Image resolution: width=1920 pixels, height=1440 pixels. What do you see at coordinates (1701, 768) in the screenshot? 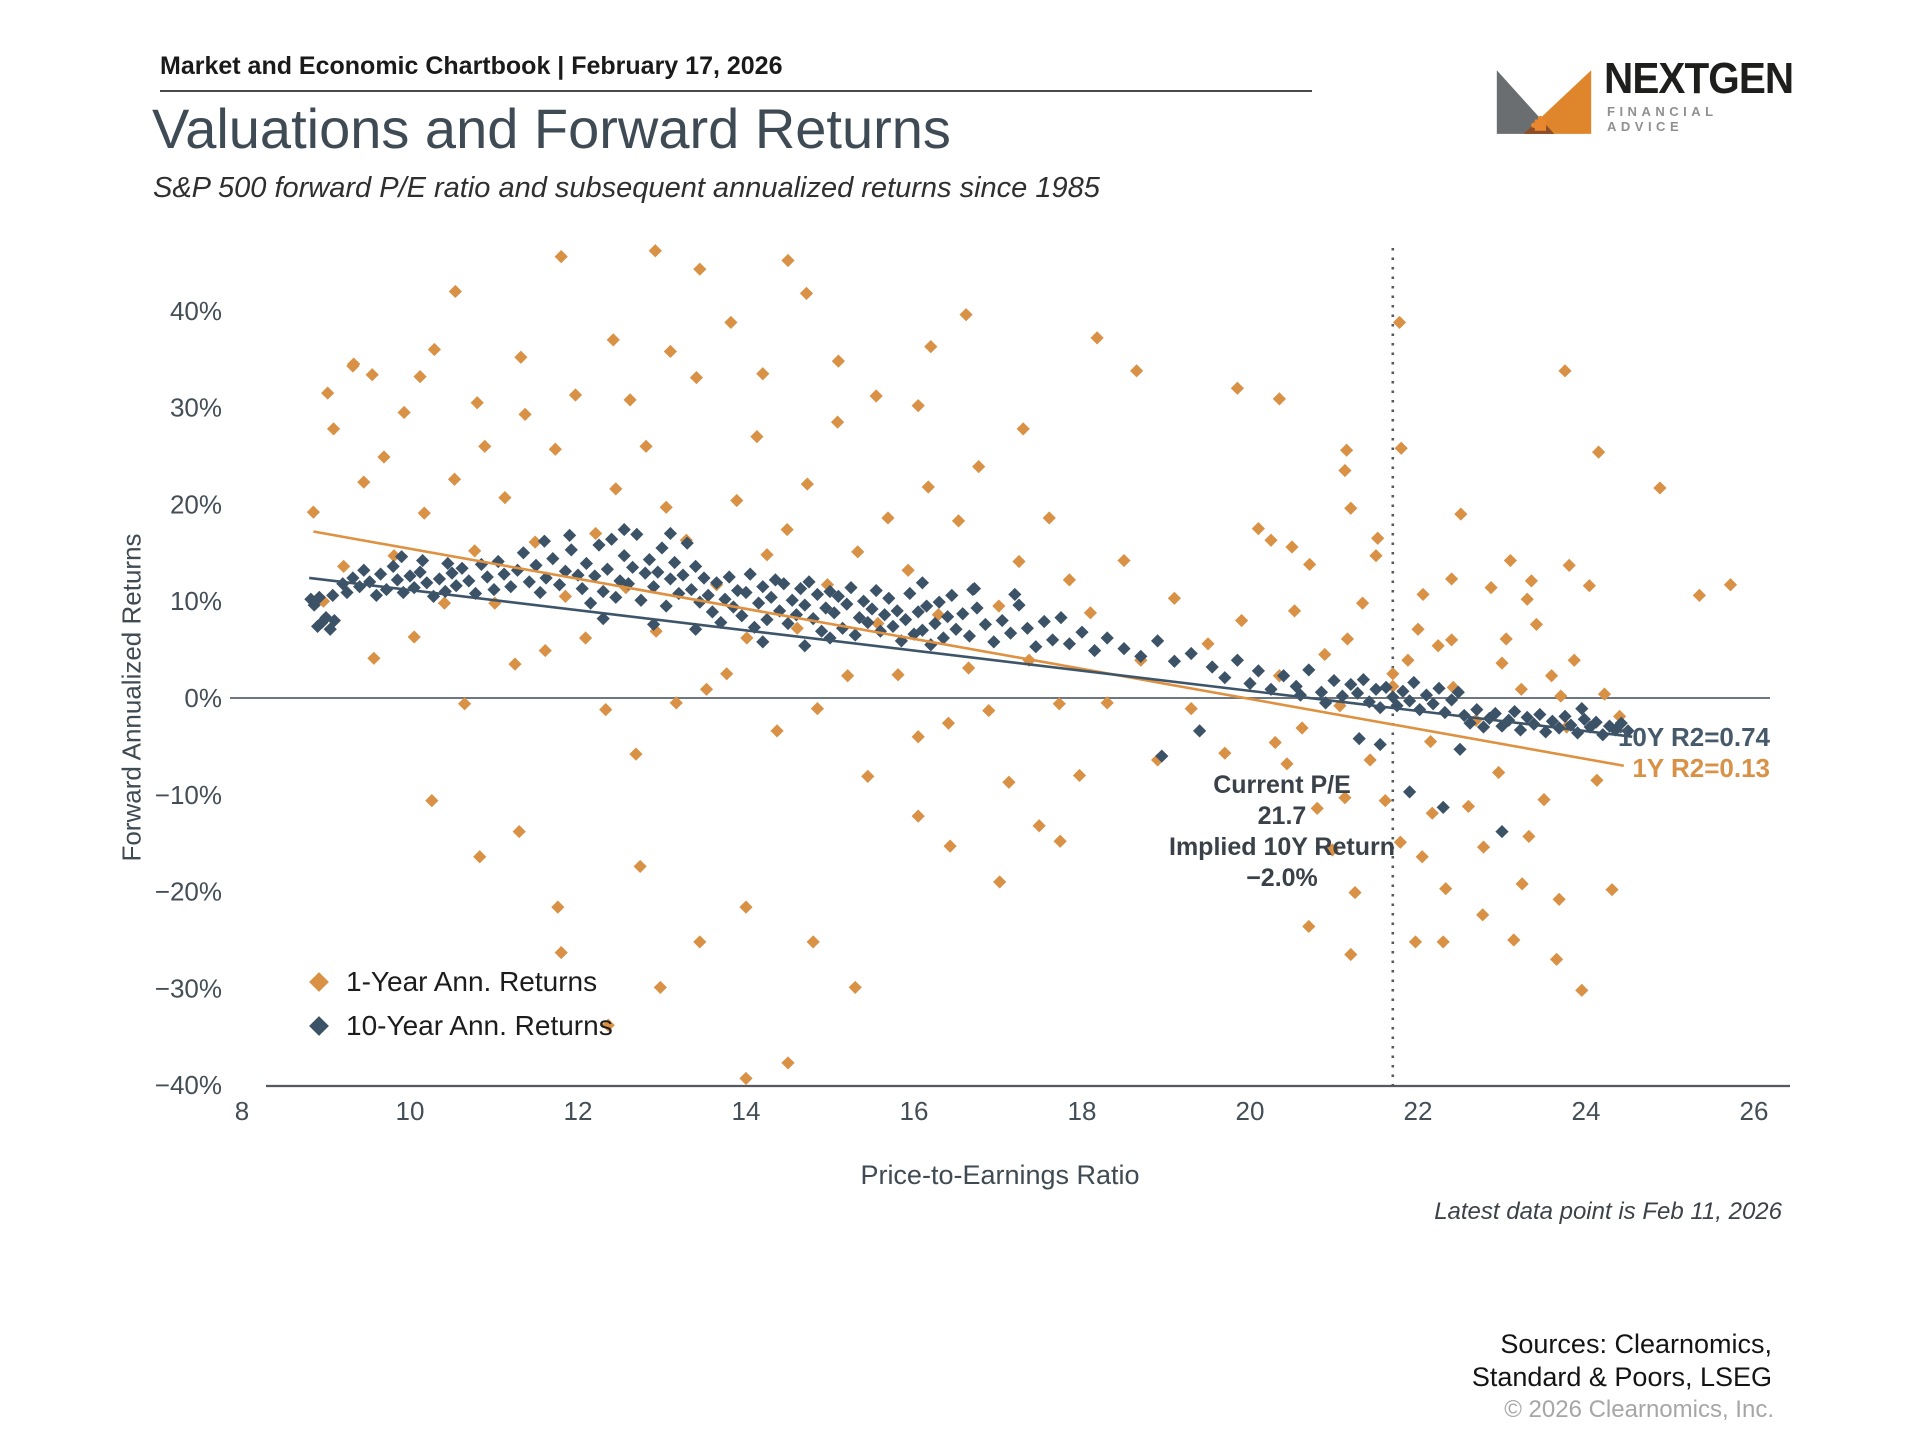
I see `r2-label-1y: 1Y R2=0.13` at bounding box center [1701, 768].